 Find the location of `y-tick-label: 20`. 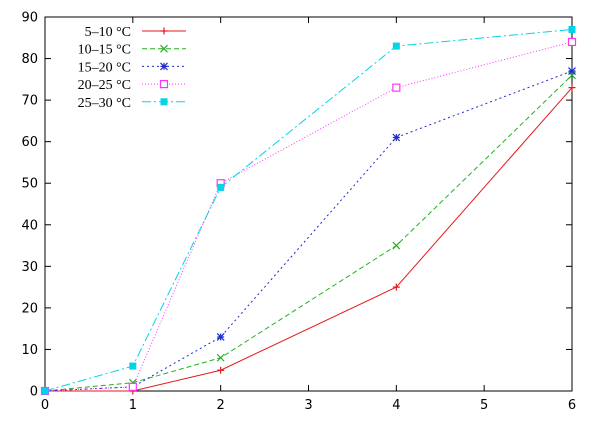

y-tick-label: 20 is located at coordinates (29, 308).